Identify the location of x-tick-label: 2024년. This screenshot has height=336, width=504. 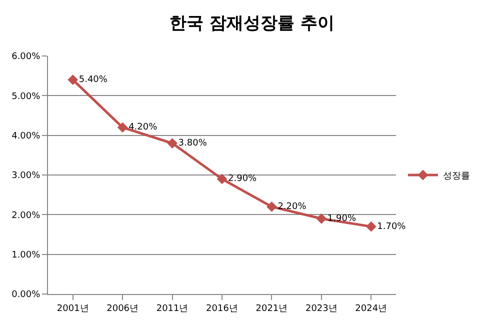
(371, 309).